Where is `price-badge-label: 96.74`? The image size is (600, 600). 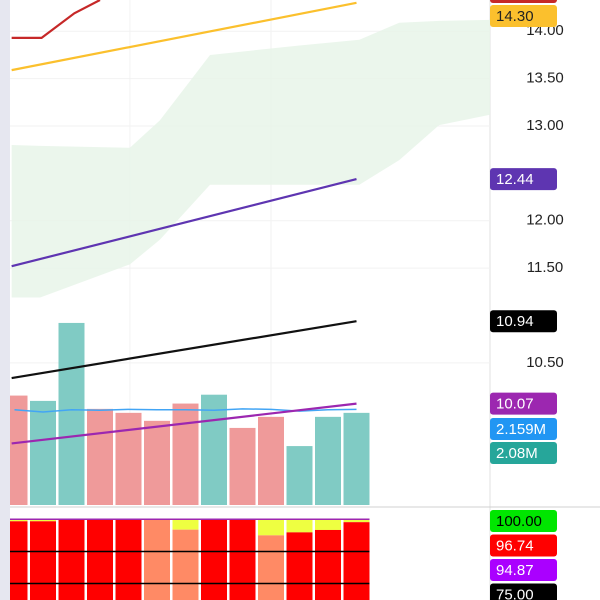 price-badge-label: 96.74 is located at coordinates (515, 545).